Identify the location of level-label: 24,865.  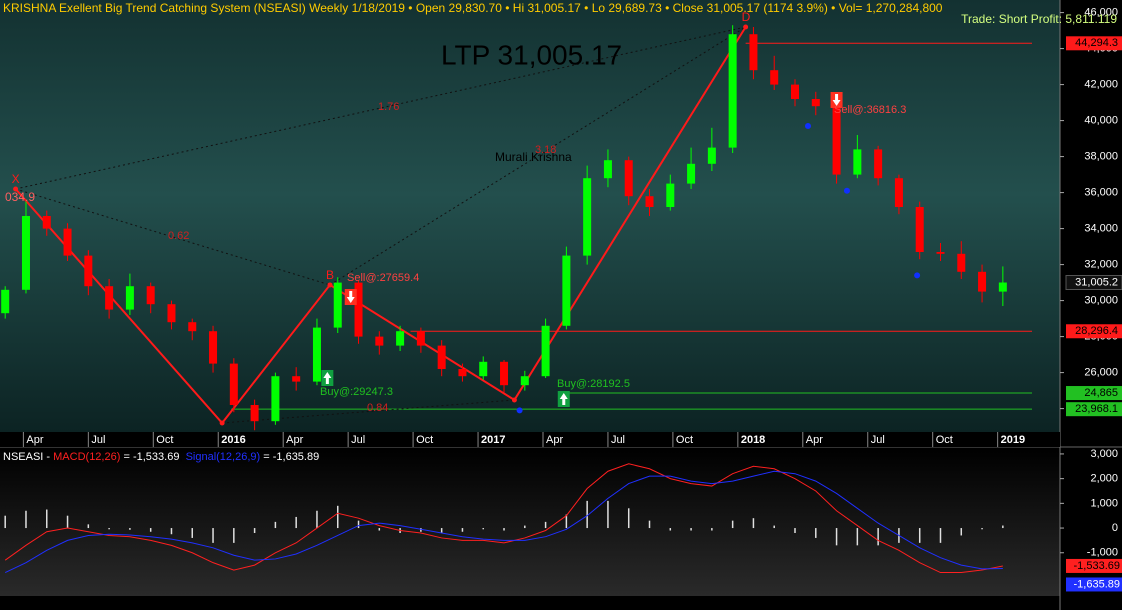
(1101, 393).